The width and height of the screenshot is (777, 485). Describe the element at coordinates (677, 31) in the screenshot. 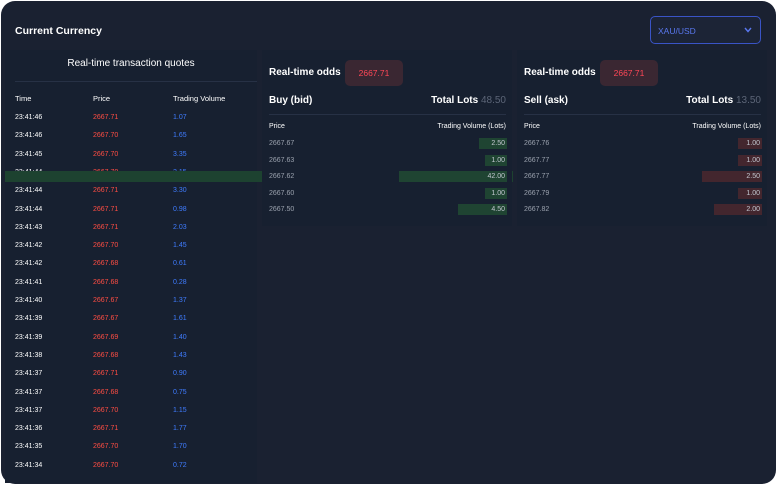

I see `currency-select-value: XAU/USD` at that location.